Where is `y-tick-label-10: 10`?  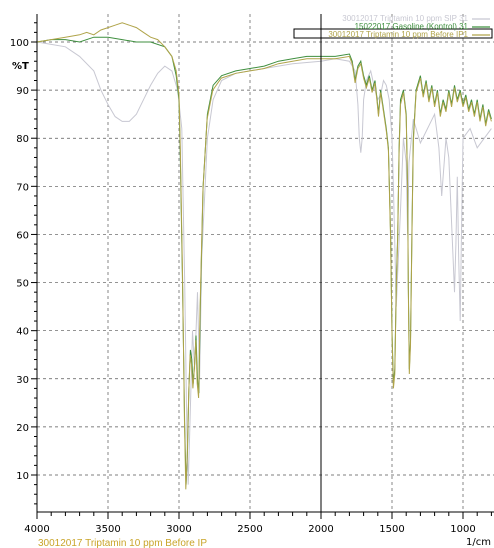 y-tick-label-10: 10 is located at coordinates (22, 476).